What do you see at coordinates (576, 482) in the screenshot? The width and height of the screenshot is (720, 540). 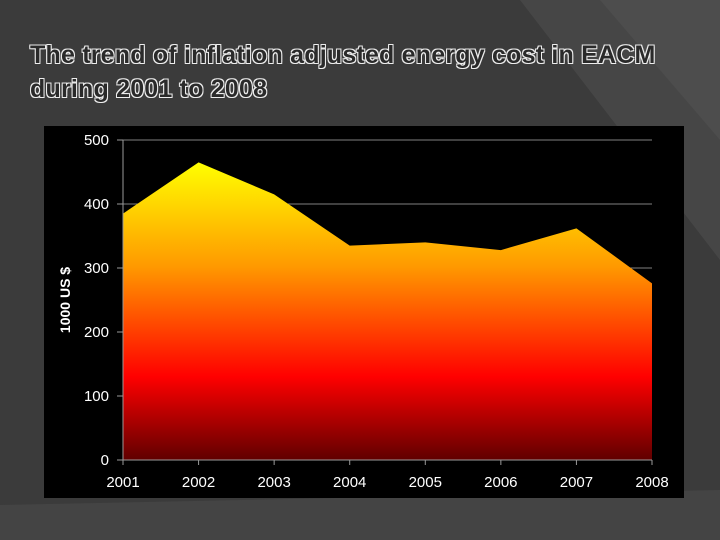 I see `x-tick-label: 2007` at bounding box center [576, 482].